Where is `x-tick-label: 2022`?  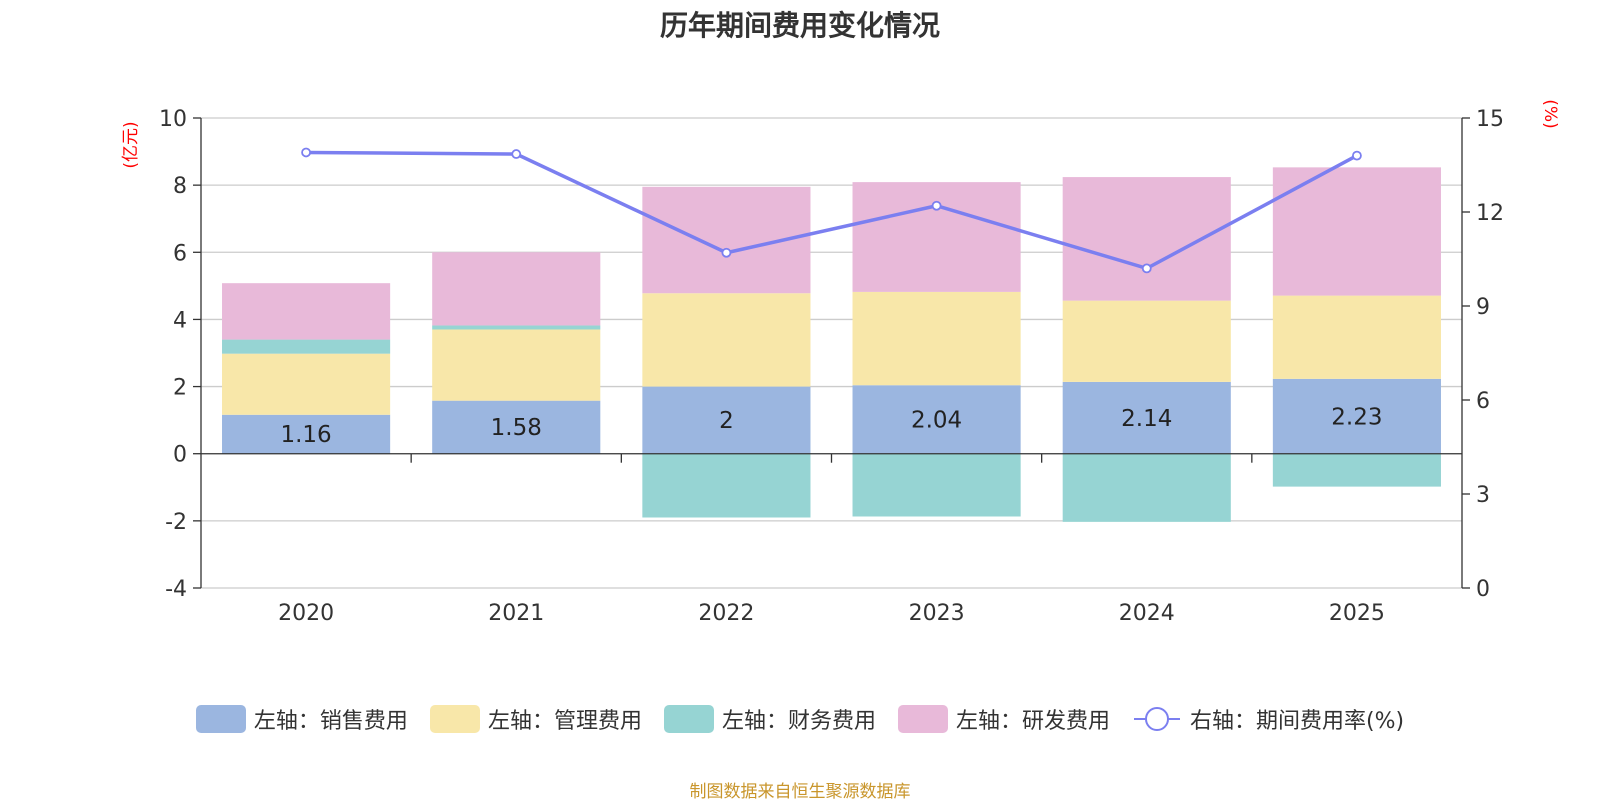
x-tick-label: 2022 is located at coordinates (726, 613).